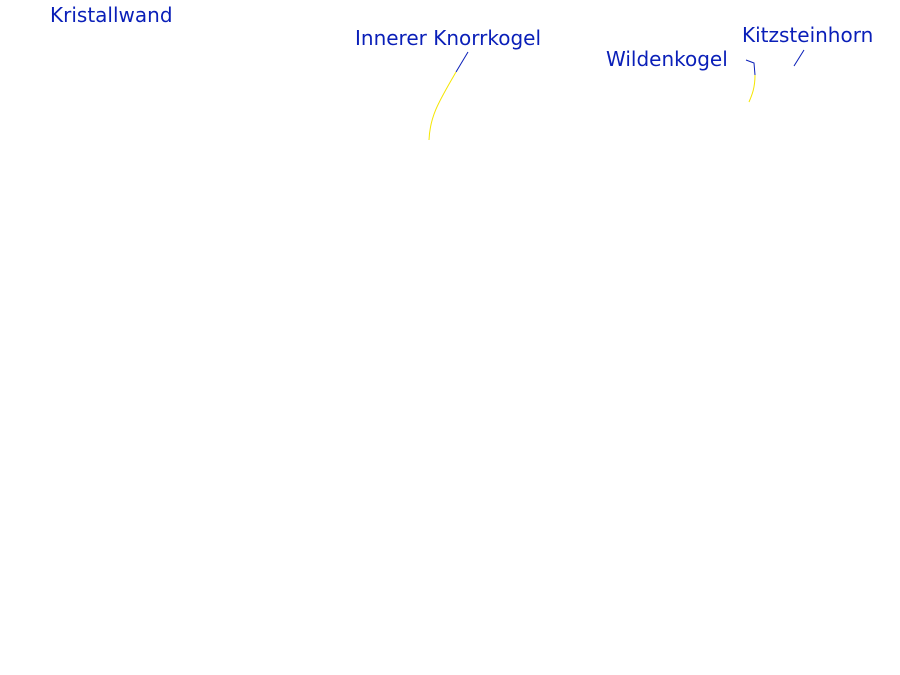 The image size is (900, 675). What do you see at coordinates (442, 106) in the screenshot?
I see `leader-innerer-knorrkogel-bottom` at bounding box center [442, 106].